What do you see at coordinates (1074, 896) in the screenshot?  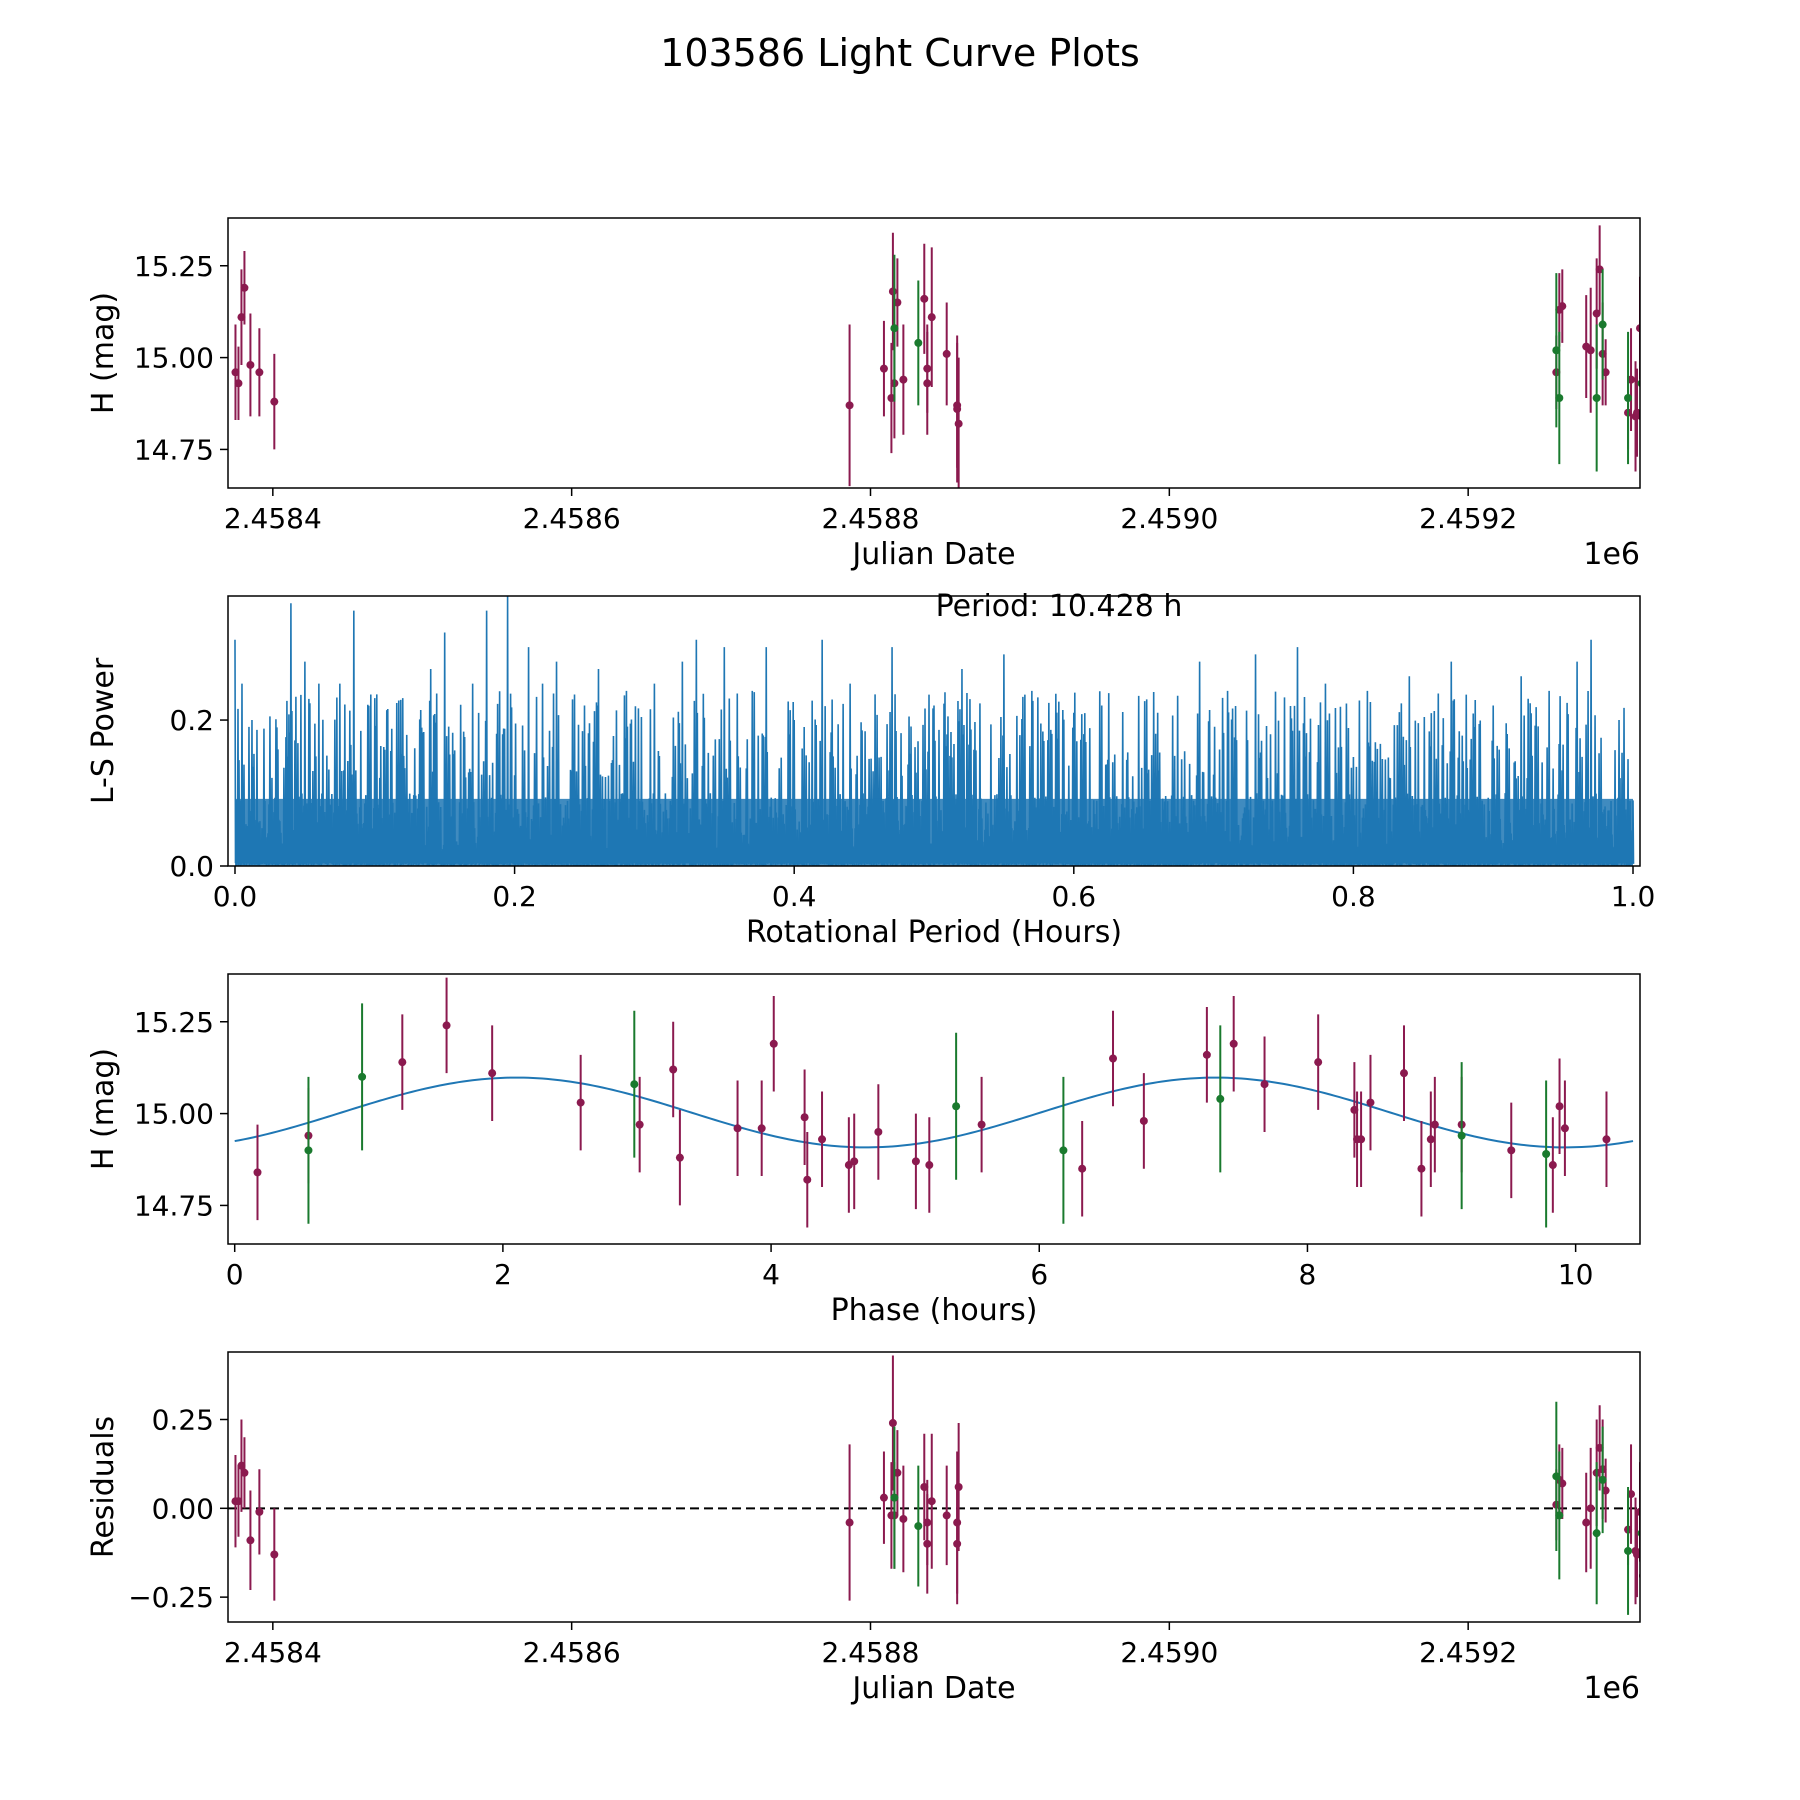 I see `x-tick-label: 0.6` at bounding box center [1074, 896].